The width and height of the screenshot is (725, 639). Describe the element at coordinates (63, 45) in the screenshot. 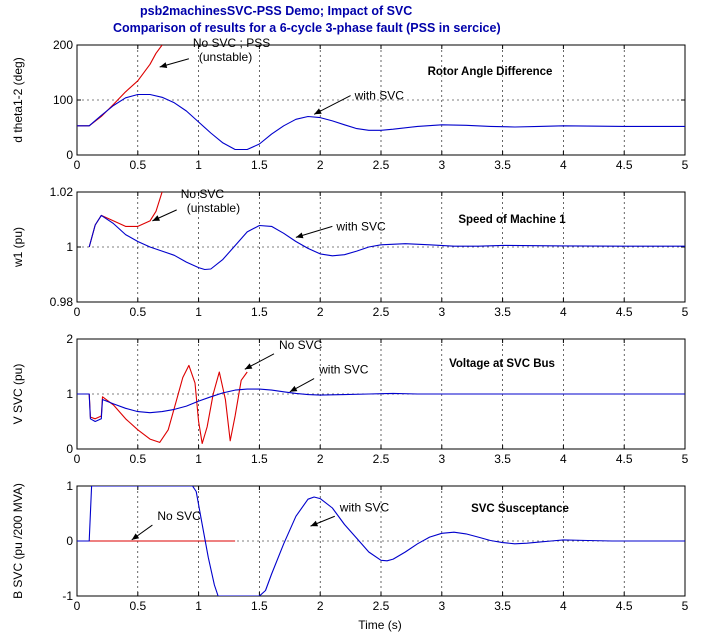

I see `y-tick-label: 200` at that location.